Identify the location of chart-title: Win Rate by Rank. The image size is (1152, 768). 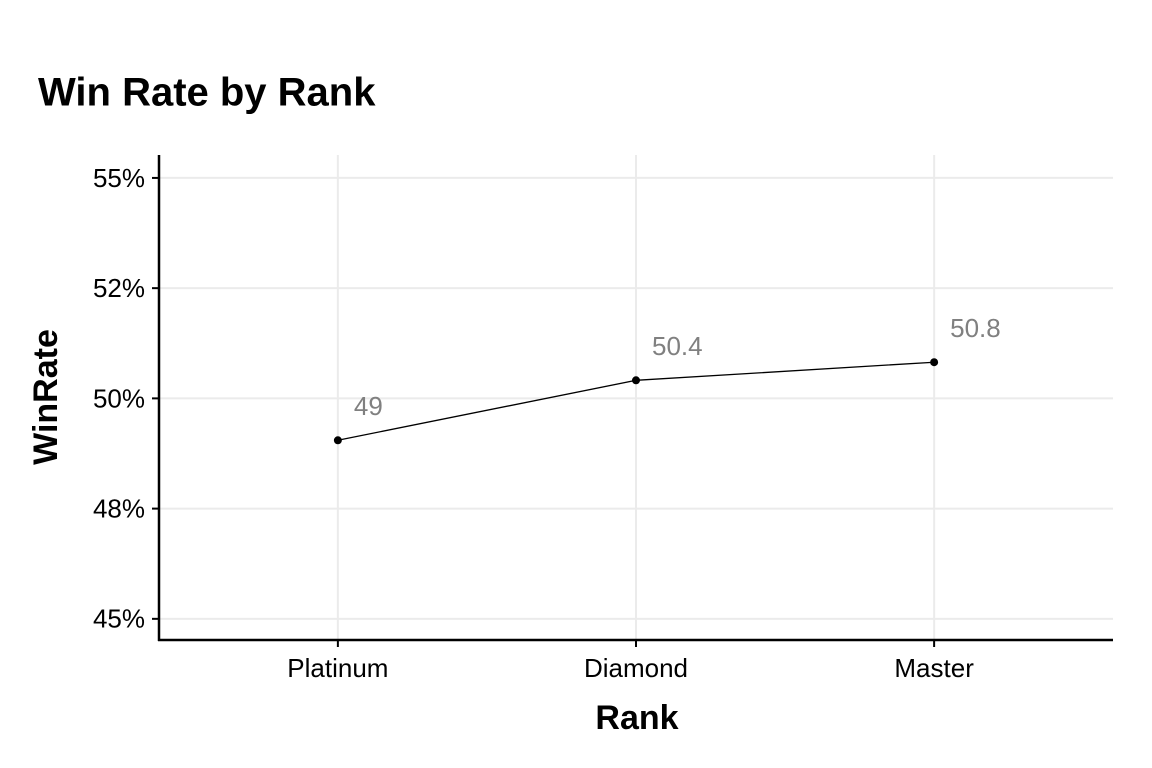
(207, 93).